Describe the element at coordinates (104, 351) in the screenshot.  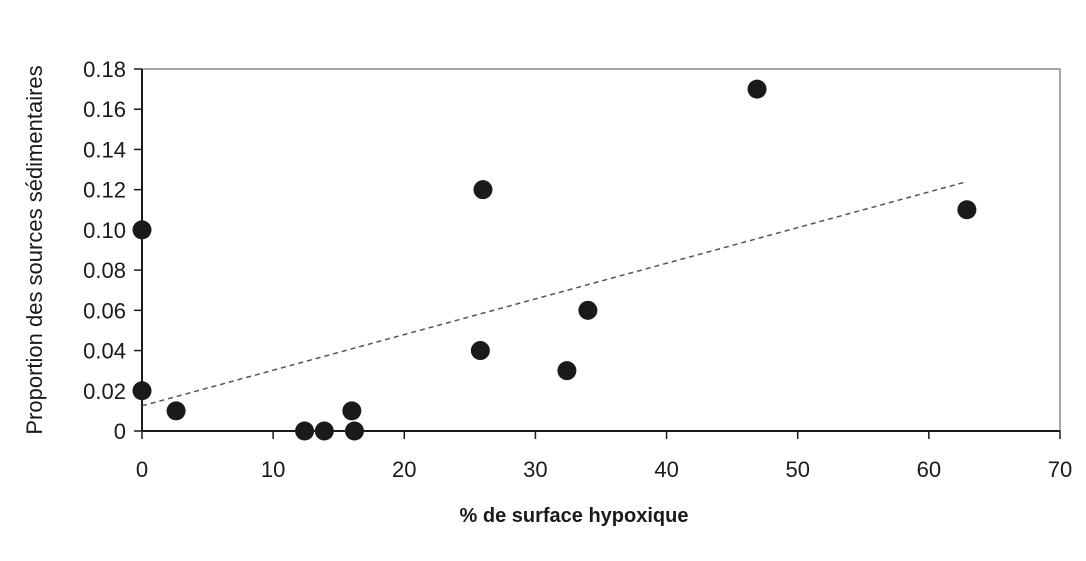
I see `y-tick-label: 0.04` at that location.